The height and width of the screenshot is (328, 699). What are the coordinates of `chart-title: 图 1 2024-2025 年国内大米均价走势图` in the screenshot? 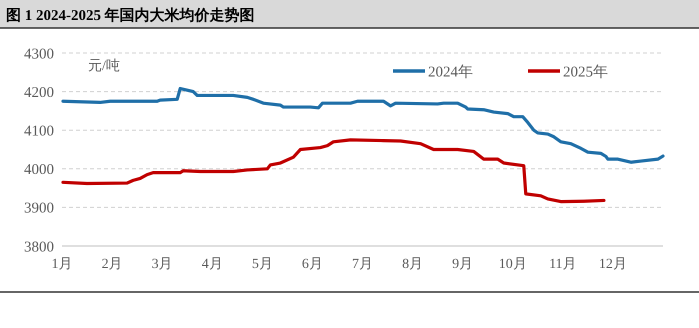 It's located at (130, 15).